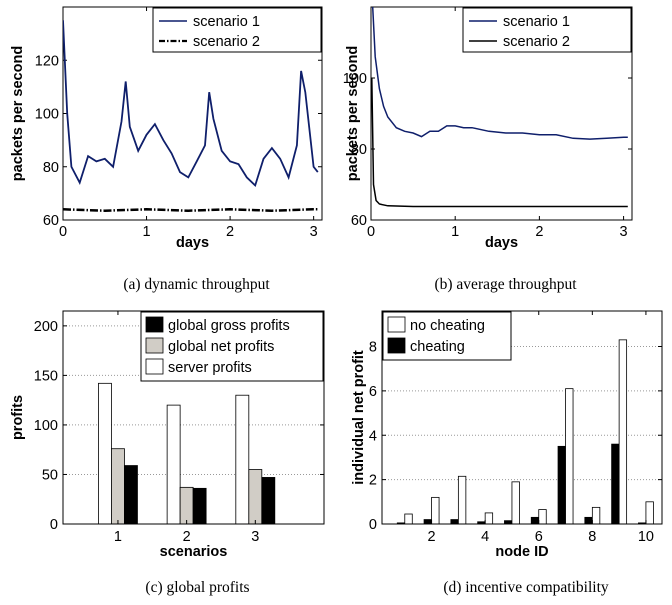 This screenshot has width=672, height=605. Describe the element at coordinates (526, 587) in the screenshot. I see `caption: (d) incentive compatibility` at that location.